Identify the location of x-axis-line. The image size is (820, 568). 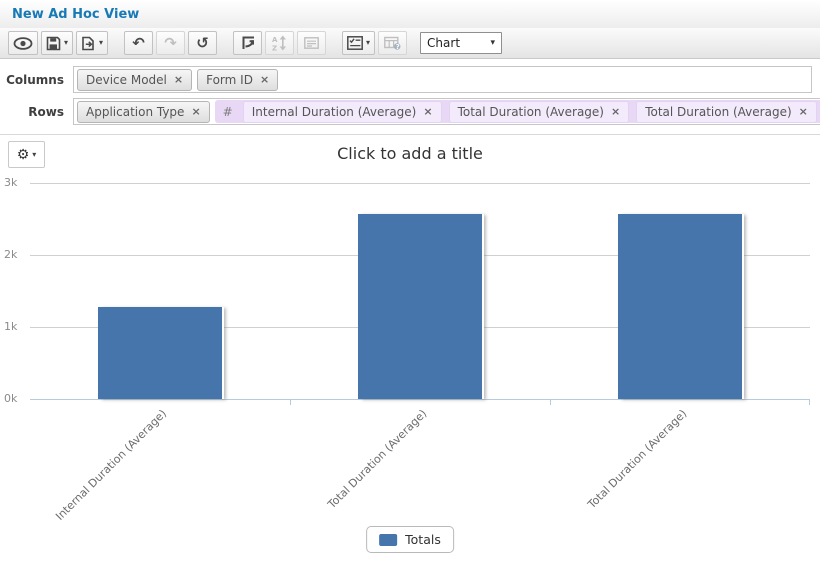
(420, 399).